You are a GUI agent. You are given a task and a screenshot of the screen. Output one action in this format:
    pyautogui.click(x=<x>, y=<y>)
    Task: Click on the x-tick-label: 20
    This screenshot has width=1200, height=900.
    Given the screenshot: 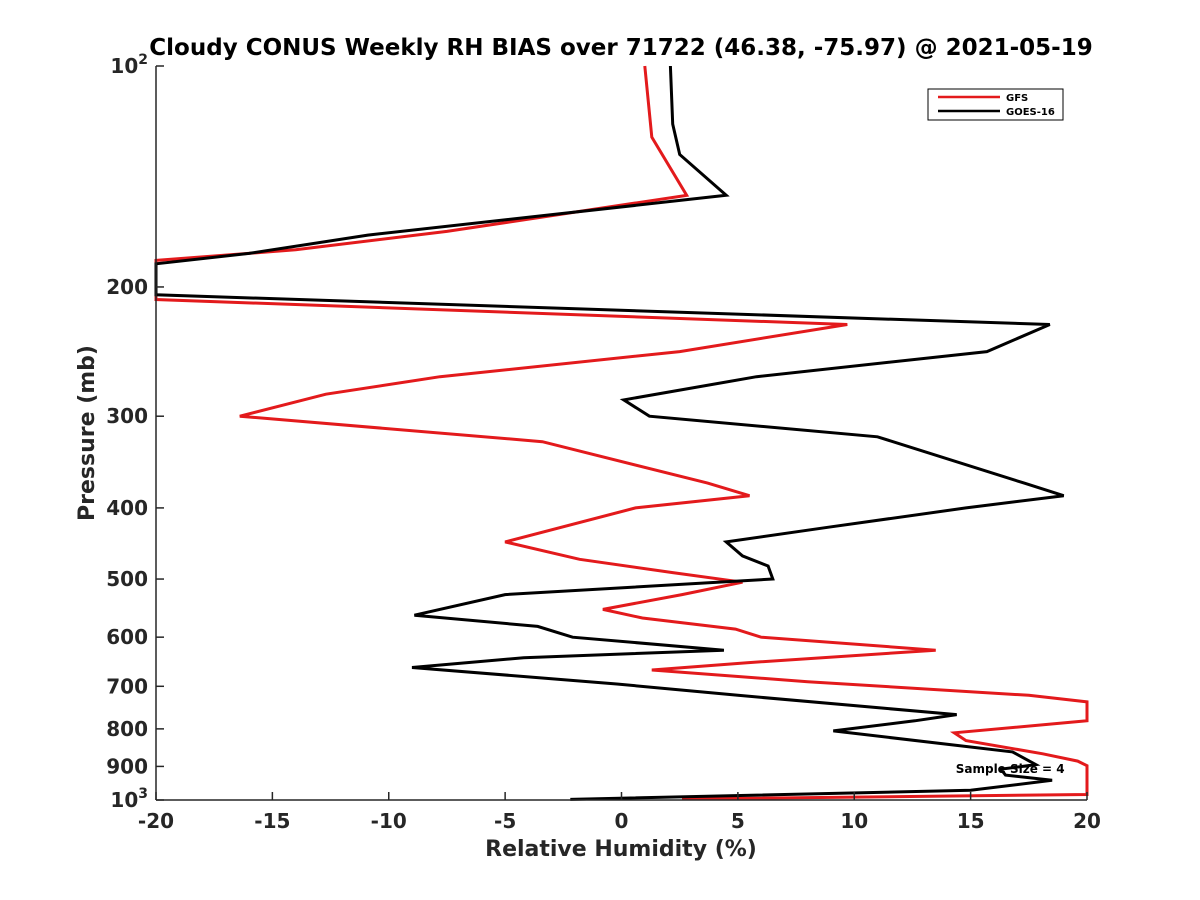 What is the action you would take?
    pyautogui.click(x=1087, y=821)
    